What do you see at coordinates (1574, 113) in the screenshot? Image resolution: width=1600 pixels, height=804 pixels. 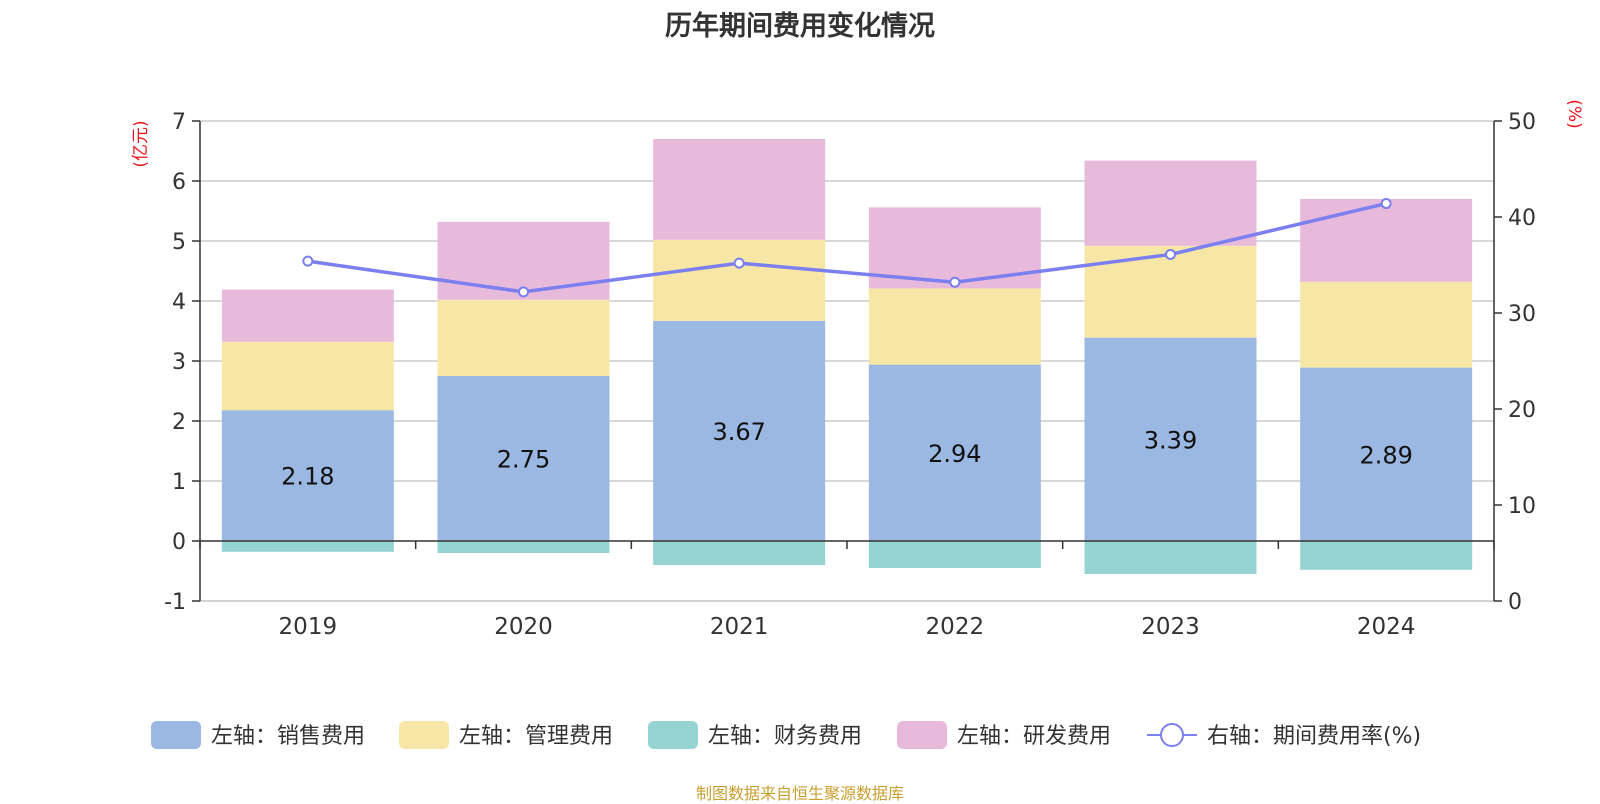 I see `right-axis-unit: (%)` at bounding box center [1574, 113].